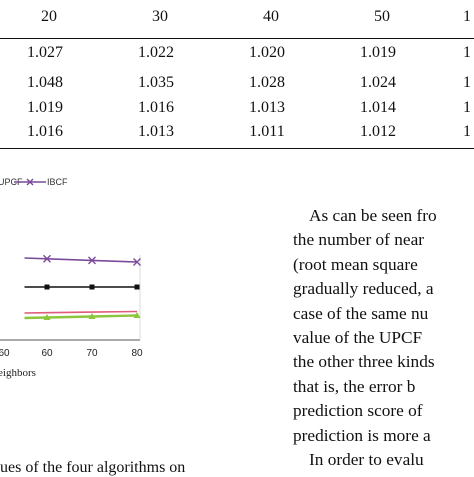 Image resolution: width=474 pixels, height=477 pixels. What do you see at coordinates (267, 52) in the screenshot?
I see `table-cell: 1.020` at bounding box center [267, 52].